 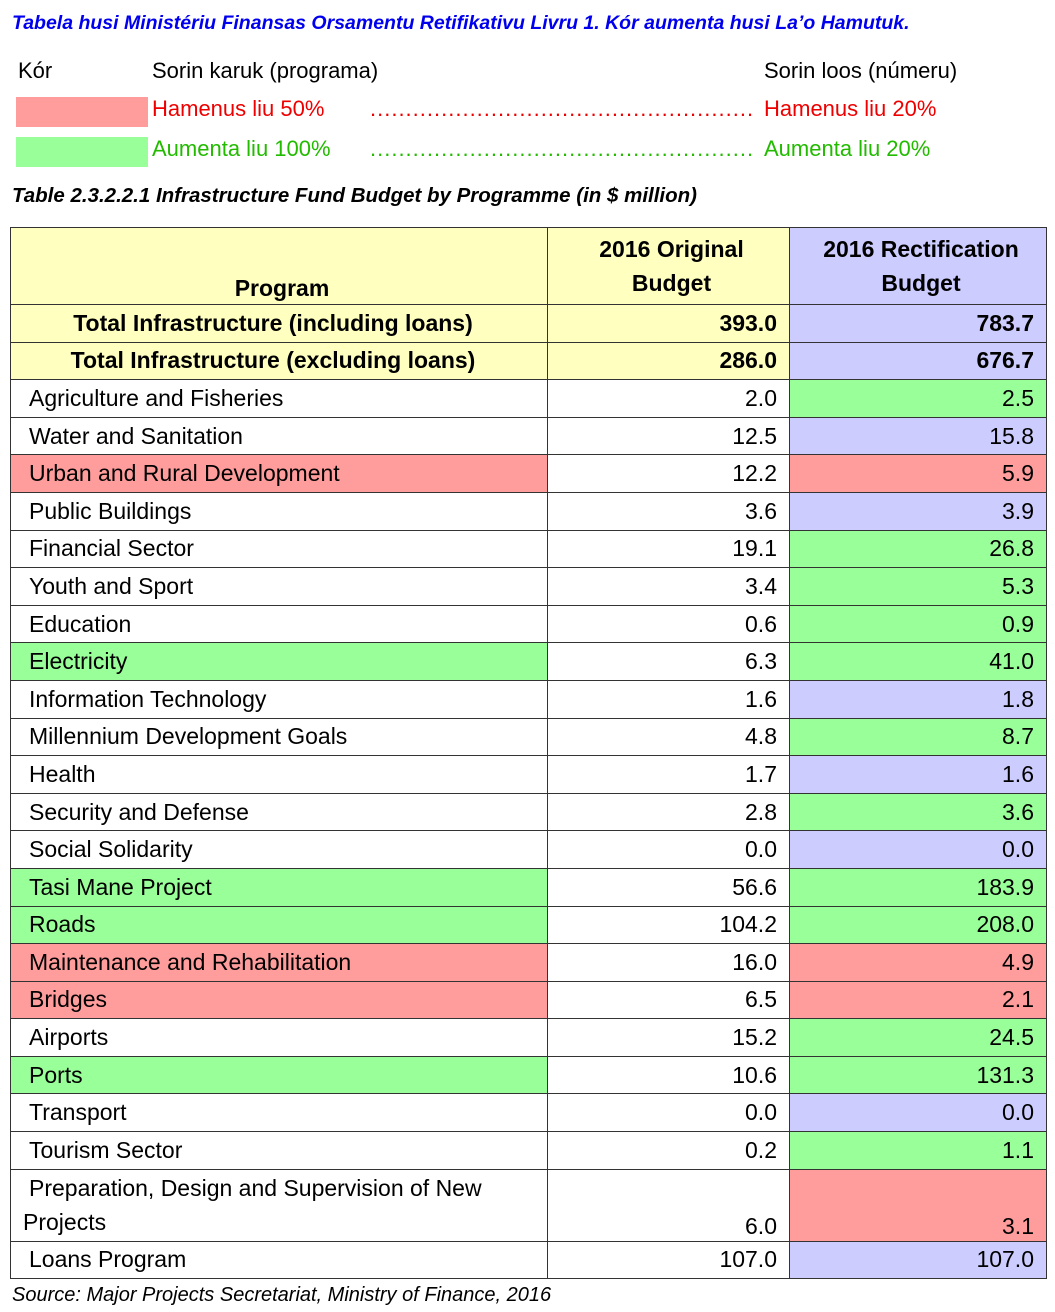 What do you see at coordinates (918, 398) in the screenshot?
I see `rectification-budget-value: 2.5` at bounding box center [918, 398].